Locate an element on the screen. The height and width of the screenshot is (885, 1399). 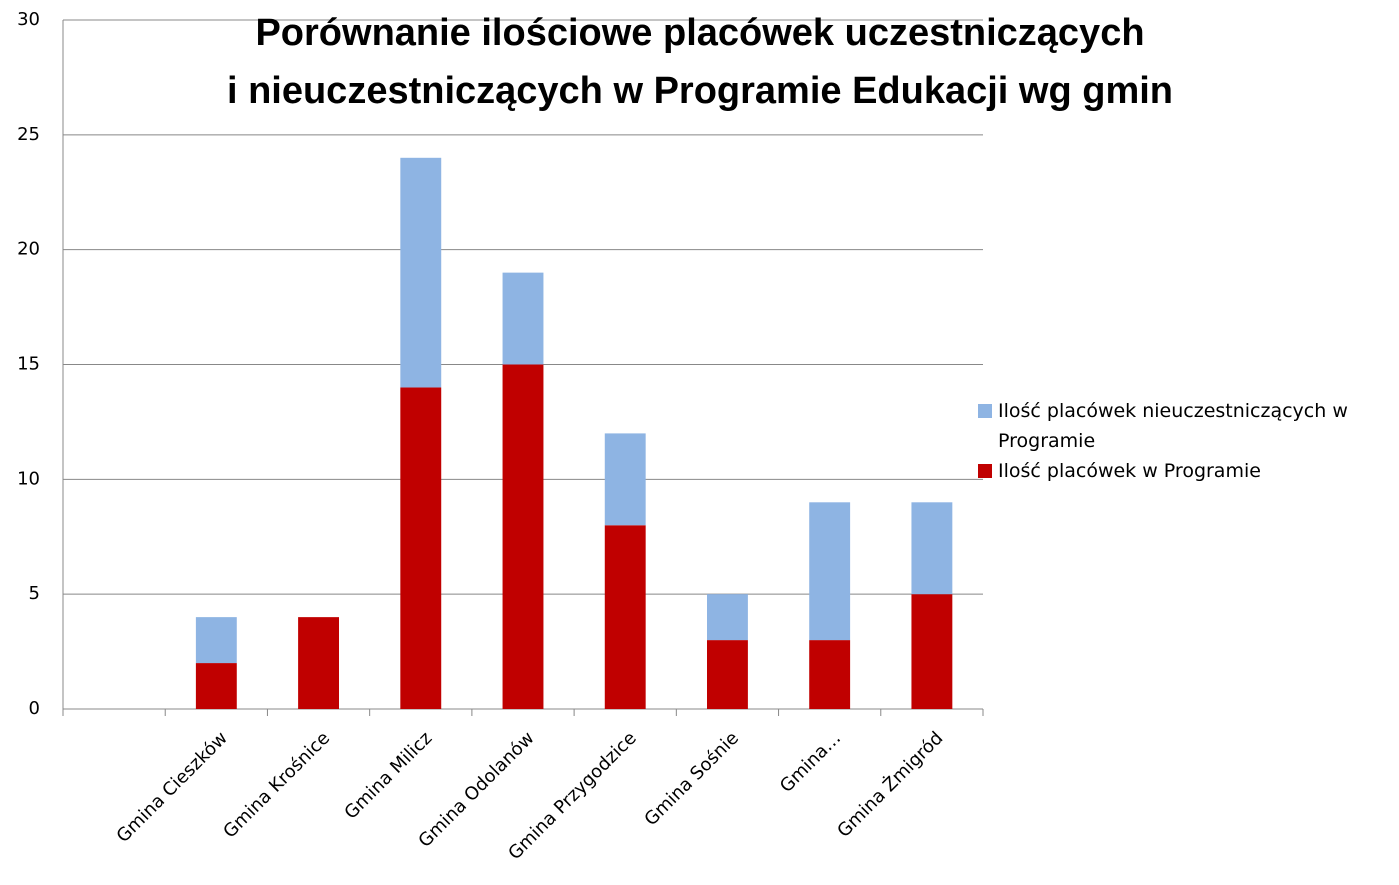
y-tick-label: 20 is located at coordinates (28, 249).